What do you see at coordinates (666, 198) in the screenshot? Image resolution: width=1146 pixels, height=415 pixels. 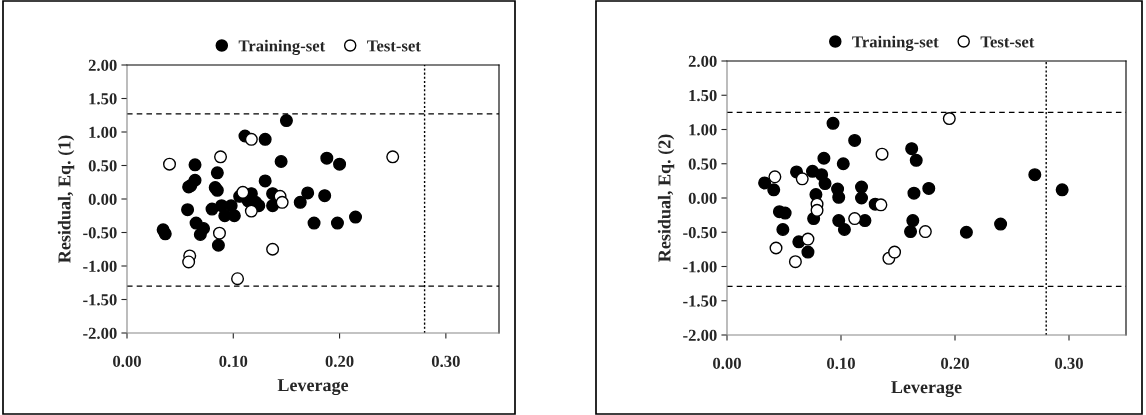 I see `y-axis-title: Residual, Eq. (2)` at bounding box center [666, 198].